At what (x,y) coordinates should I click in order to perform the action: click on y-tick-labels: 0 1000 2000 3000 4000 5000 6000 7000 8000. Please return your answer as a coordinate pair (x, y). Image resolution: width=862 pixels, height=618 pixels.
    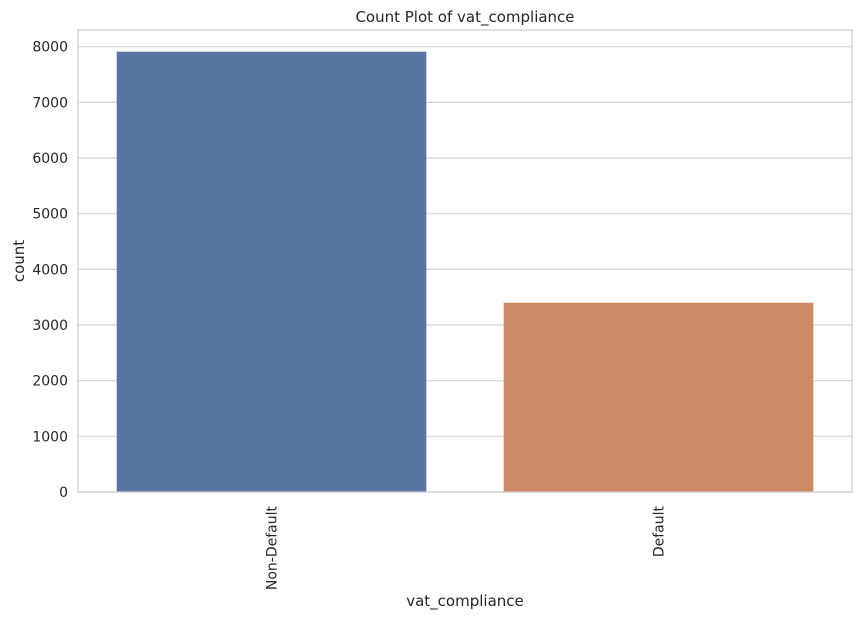
    Looking at the image, I should click on (50, 270).